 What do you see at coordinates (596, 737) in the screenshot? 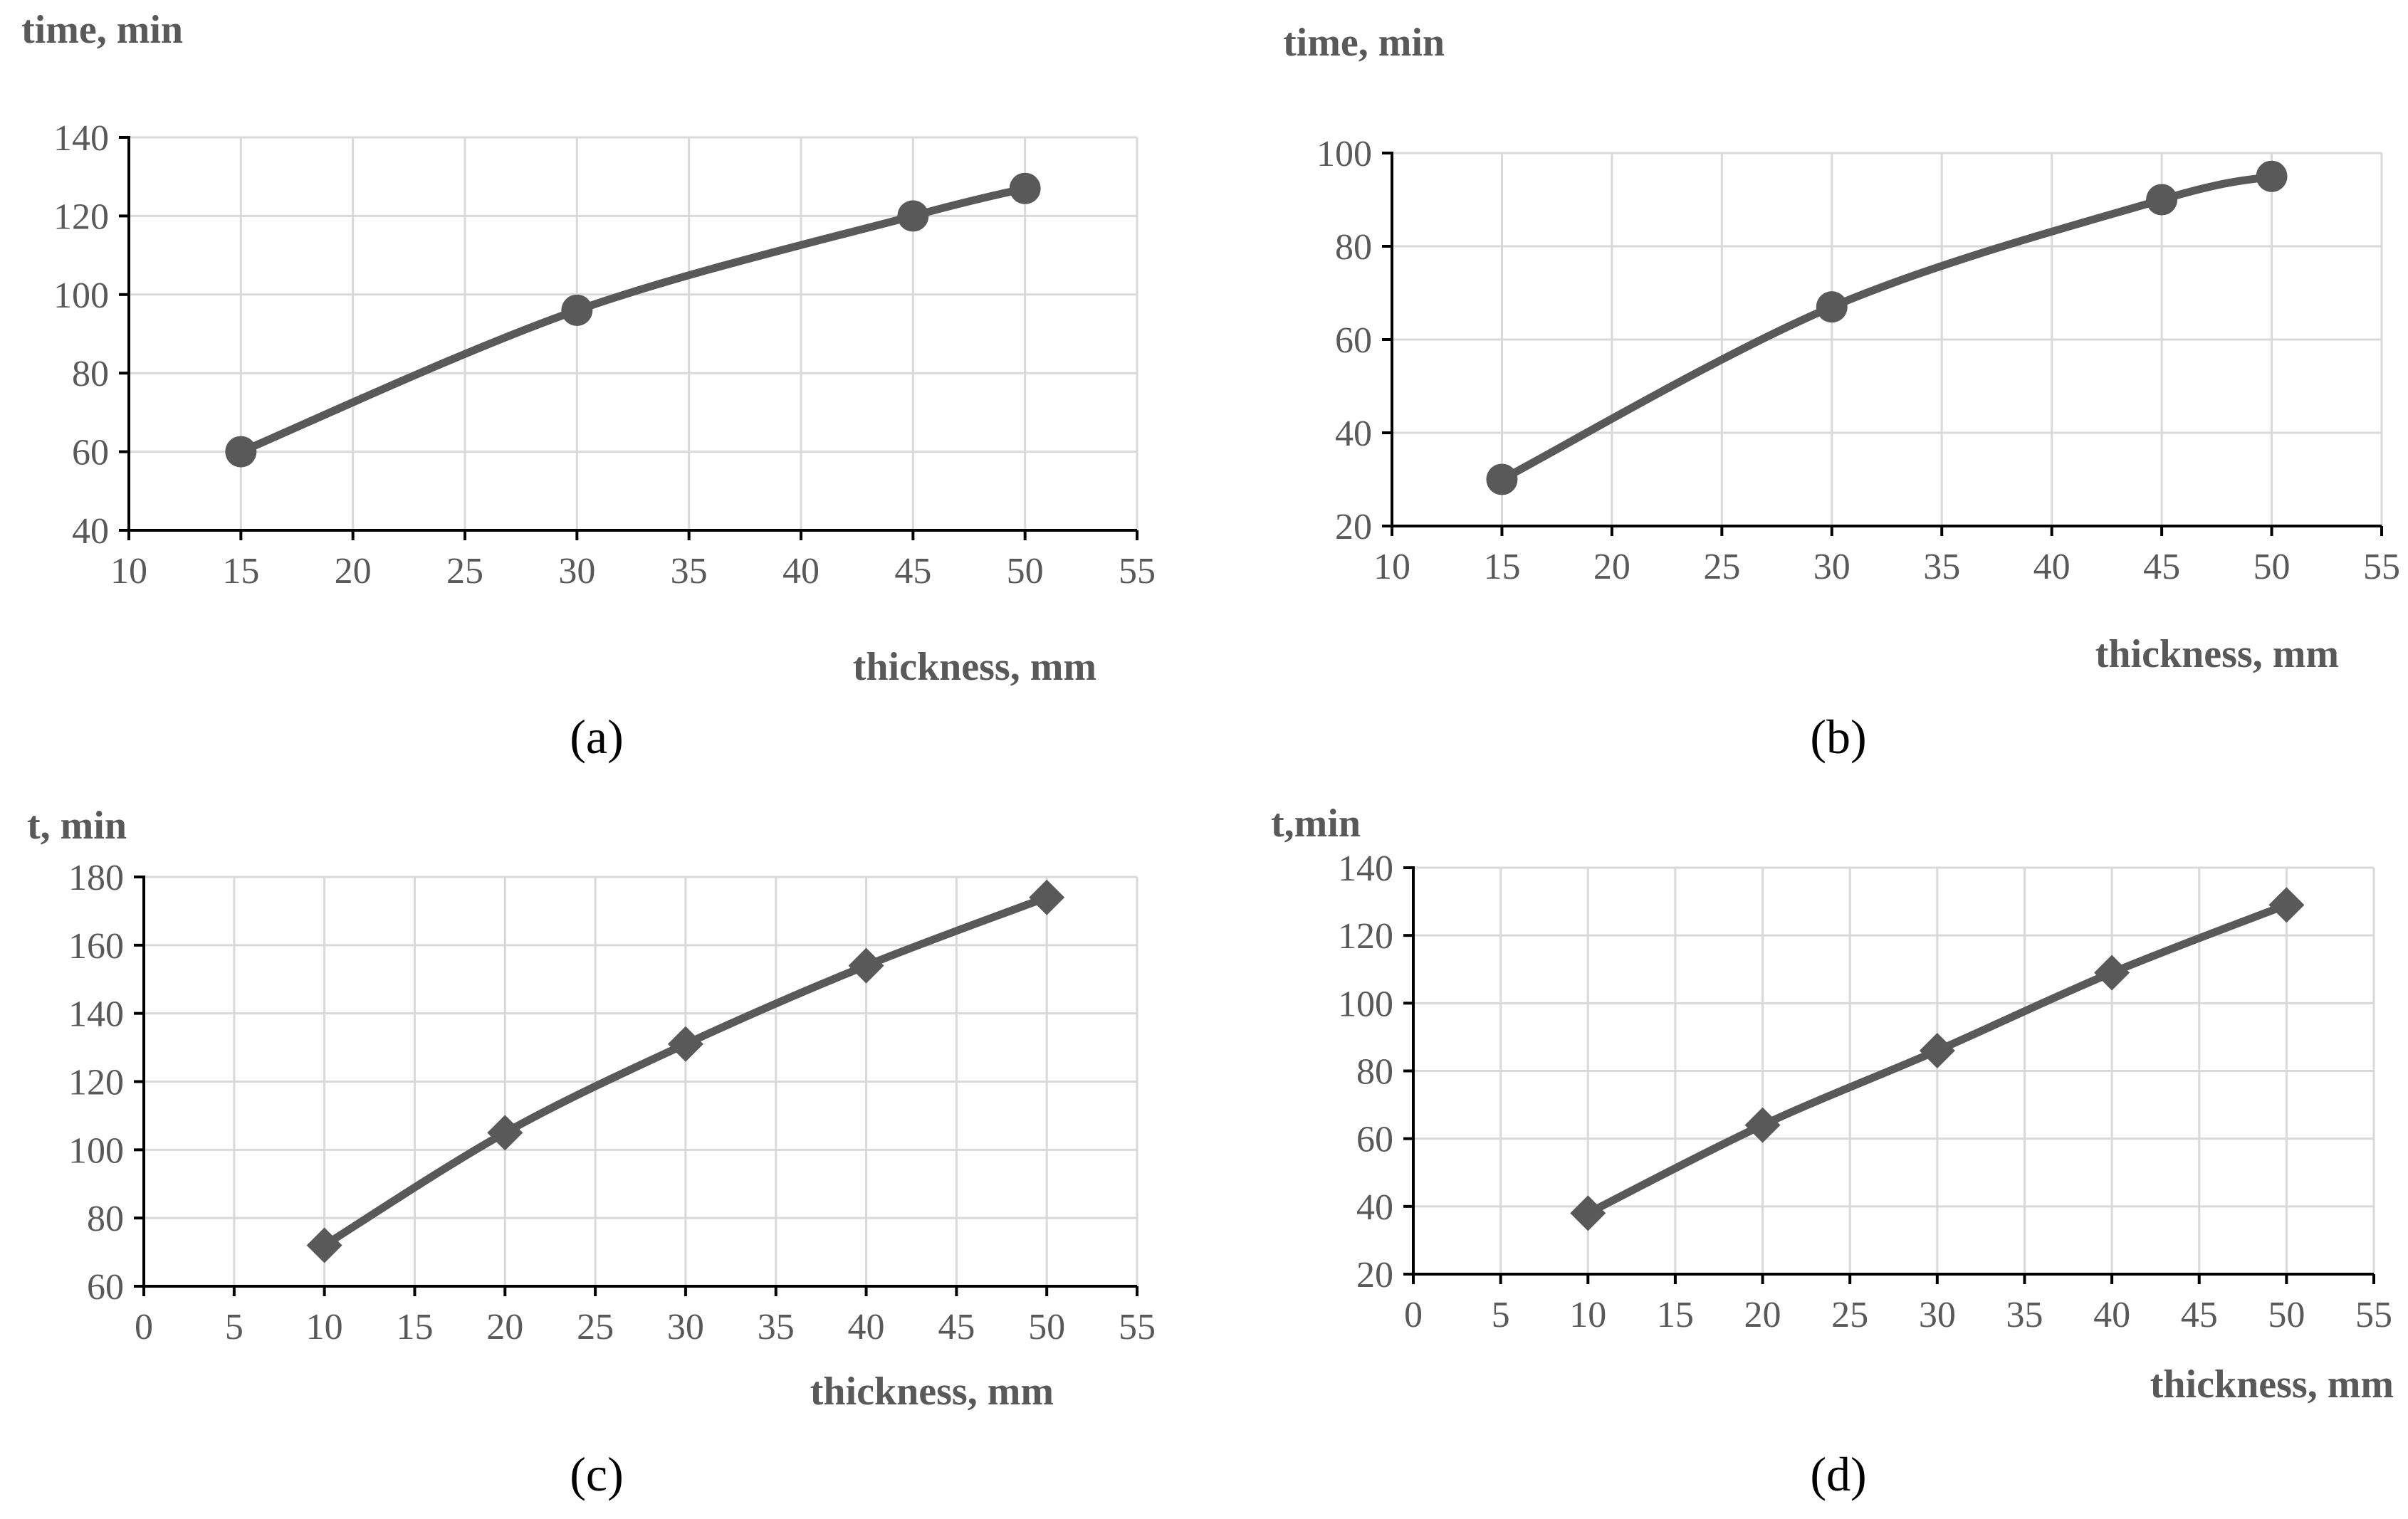
I see `panel-label: (a)` at bounding box center [596, 737].